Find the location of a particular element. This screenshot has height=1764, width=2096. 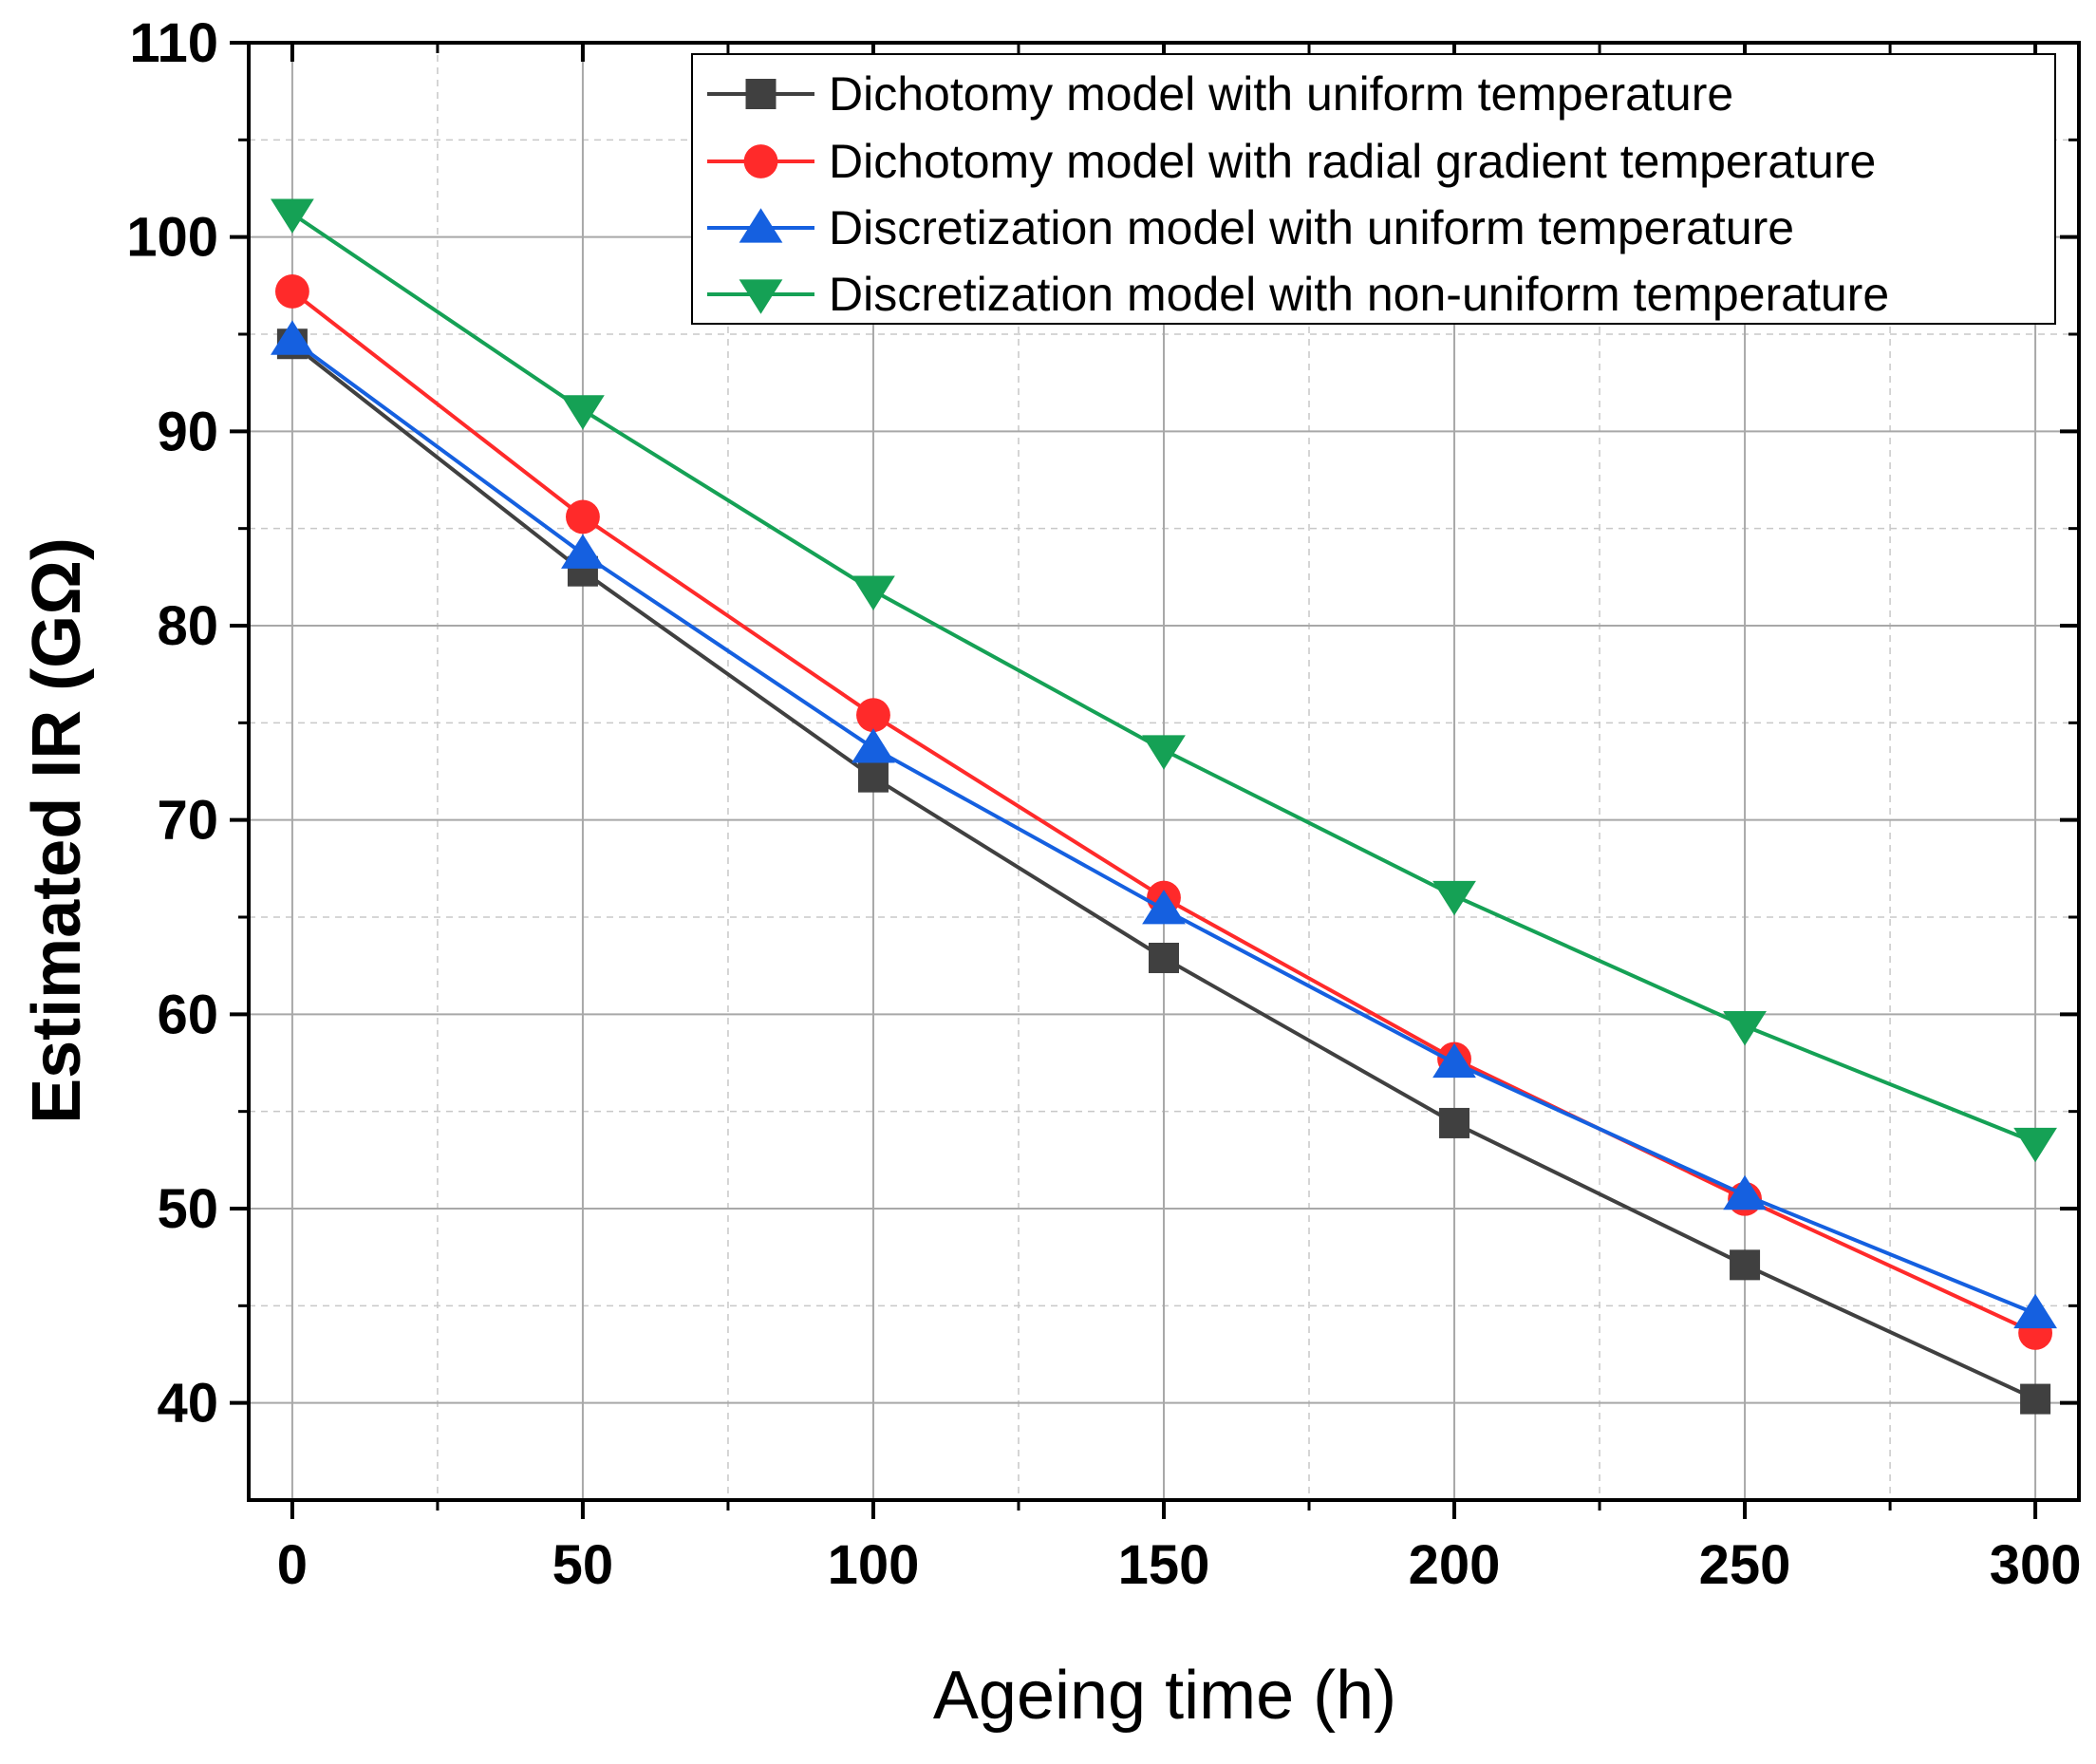

y-tick-label: 60 is located at coordinates (187, 1015).